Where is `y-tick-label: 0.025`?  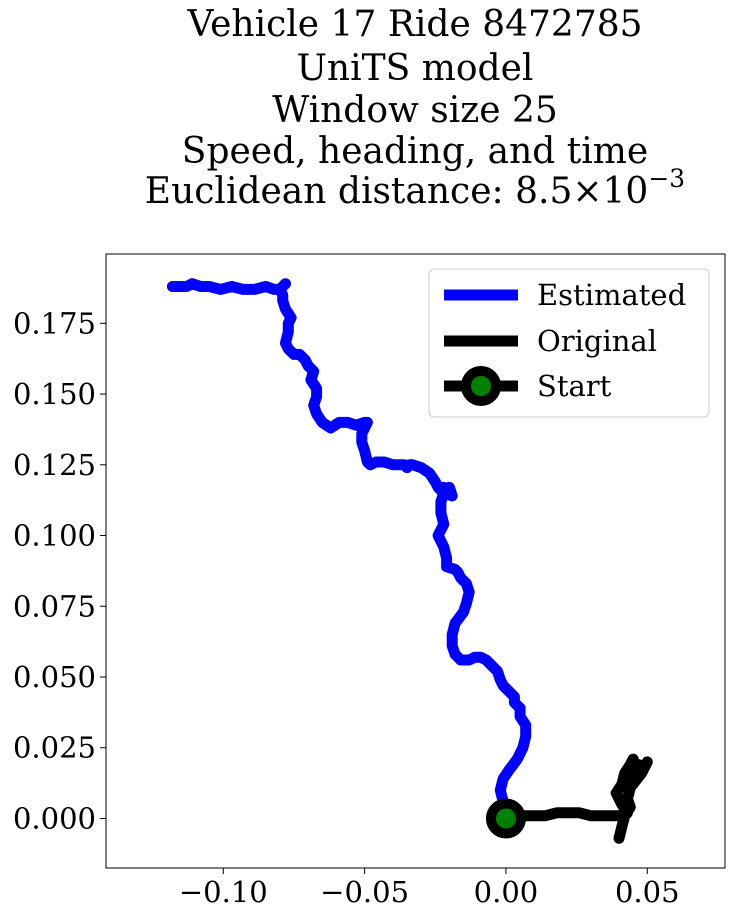 y-tick-label: 0.025 is located at coordinates (54, 748).